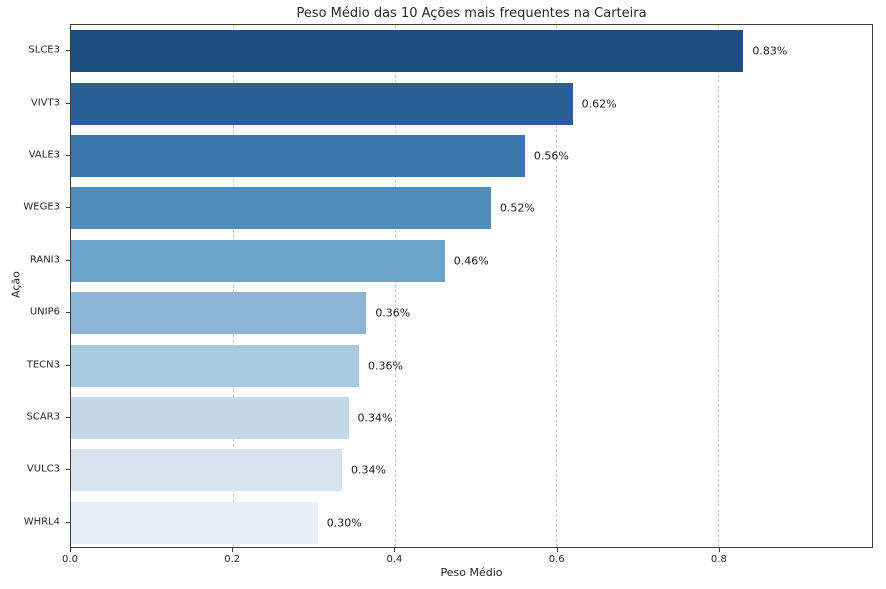  I want to click on y-tick-label: TECN3, so click(43, 365).